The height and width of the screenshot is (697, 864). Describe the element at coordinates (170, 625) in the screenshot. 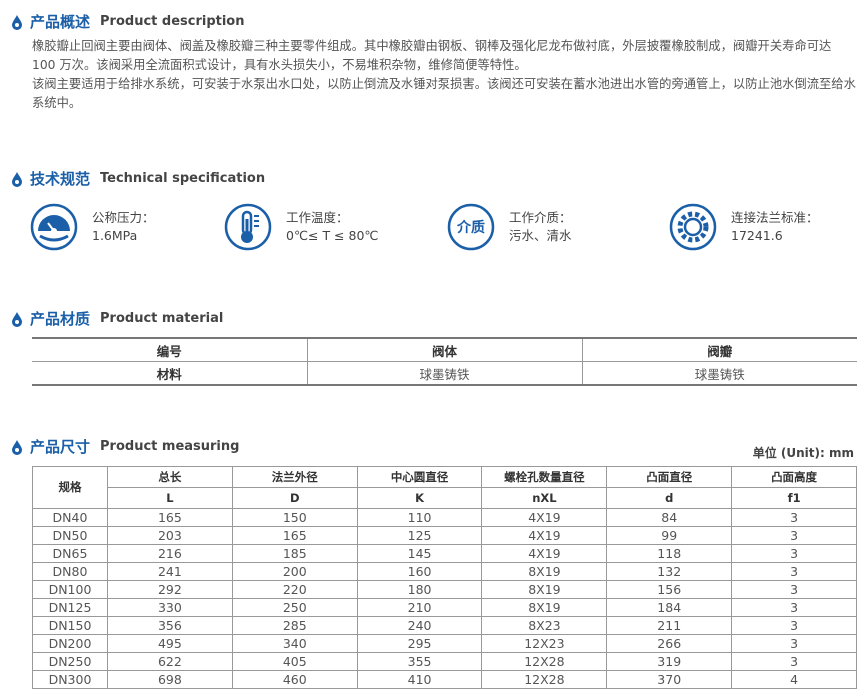

I see `table-cell: 356` at that location.